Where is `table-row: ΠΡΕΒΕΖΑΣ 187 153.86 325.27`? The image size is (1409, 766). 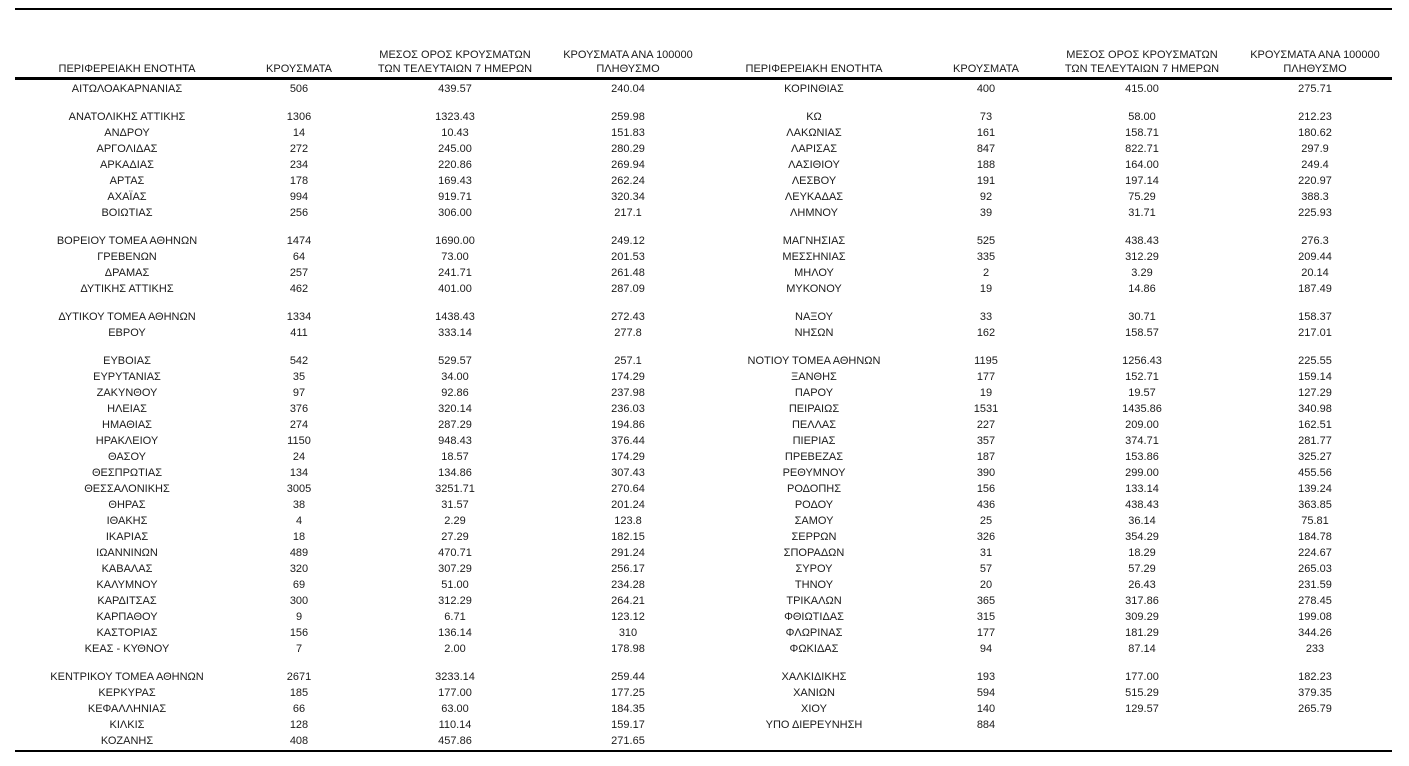 table-row: ΠΡΕΒΕΖΑΣ 187 153.86 325.27 is located at coordinates (1045, 457).